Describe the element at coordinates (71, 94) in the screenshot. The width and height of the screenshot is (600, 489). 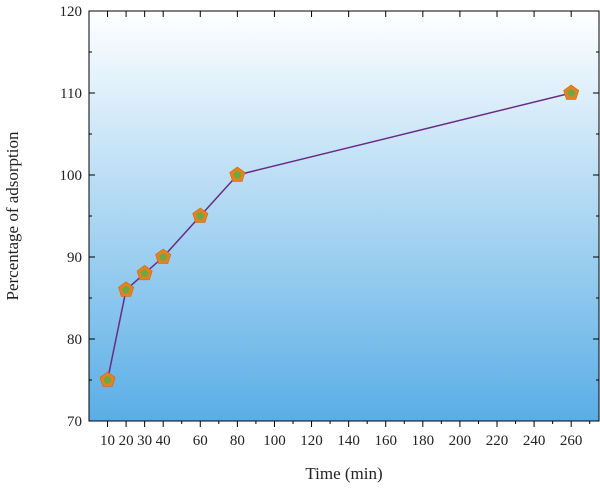
I see `y-tick-label: 110` at that location.